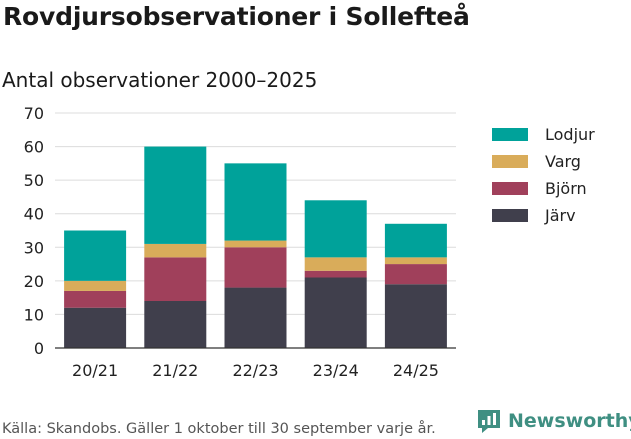 Image resolution: width=631 pixels, height=439 pixels. Describe the element at coordinates (255, 370) in the screenshot. I see `x-tick-label: 22/23` at that location.